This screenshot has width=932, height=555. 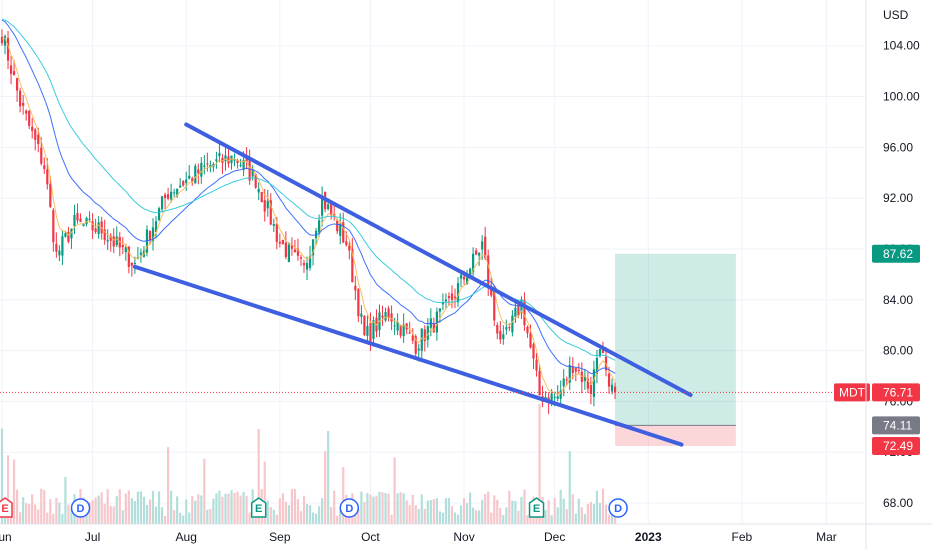 What do you see at coordinates (675, 339) in the screenshot?
I see `profit-zone` at bounding box center [675, 339].